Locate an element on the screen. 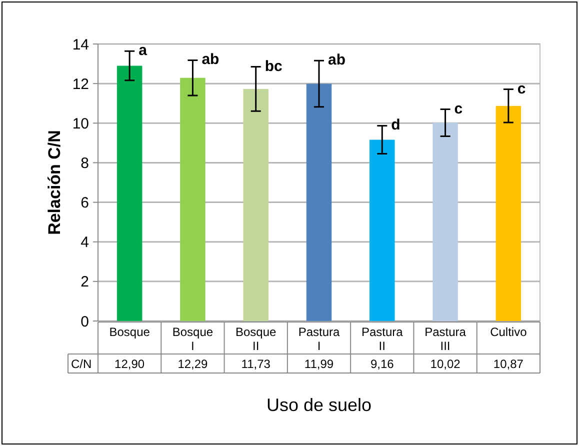  y-tick-label: 8 is located at coordinates (84, 163).